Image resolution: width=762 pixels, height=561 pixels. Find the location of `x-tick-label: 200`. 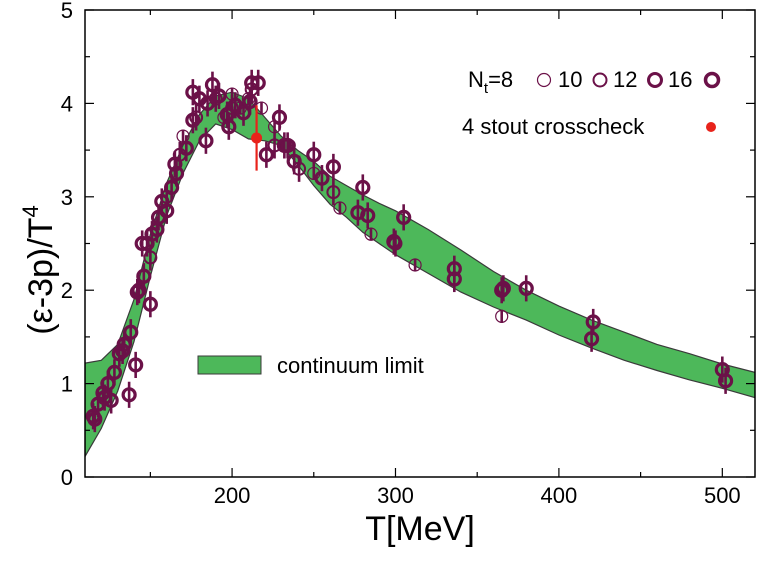

x-tick-label: 200 is located at coordinates (232, 495).